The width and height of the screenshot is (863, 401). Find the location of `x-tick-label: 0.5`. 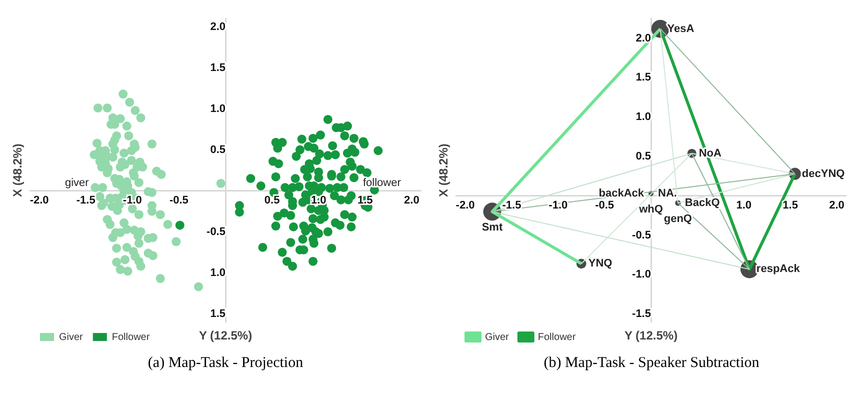

x-tick-label: 0.5 is located at coordinates (272, 200).